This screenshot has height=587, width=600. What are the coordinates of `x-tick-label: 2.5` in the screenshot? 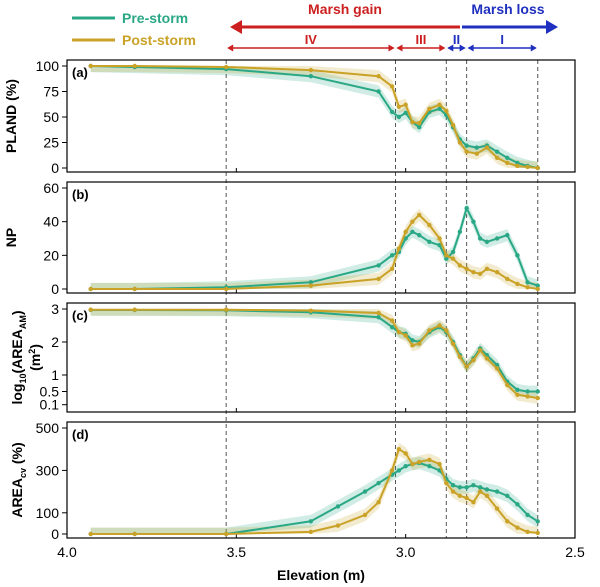 It's located at (575, 552).